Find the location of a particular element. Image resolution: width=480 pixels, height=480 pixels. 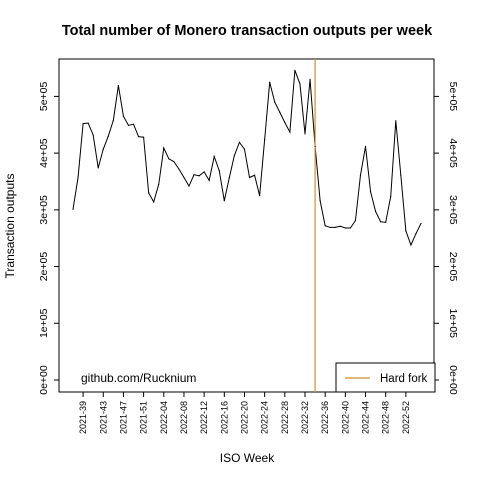

y-tick-label-right: 5e+05 is located at coordinates (453, 97).